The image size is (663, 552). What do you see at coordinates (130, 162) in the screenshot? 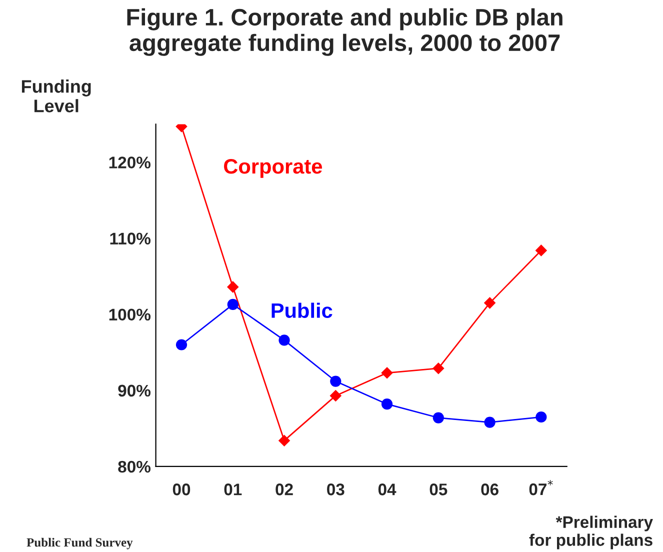
I see `y-tick-label: 120%` at bounding box center [130, 162].